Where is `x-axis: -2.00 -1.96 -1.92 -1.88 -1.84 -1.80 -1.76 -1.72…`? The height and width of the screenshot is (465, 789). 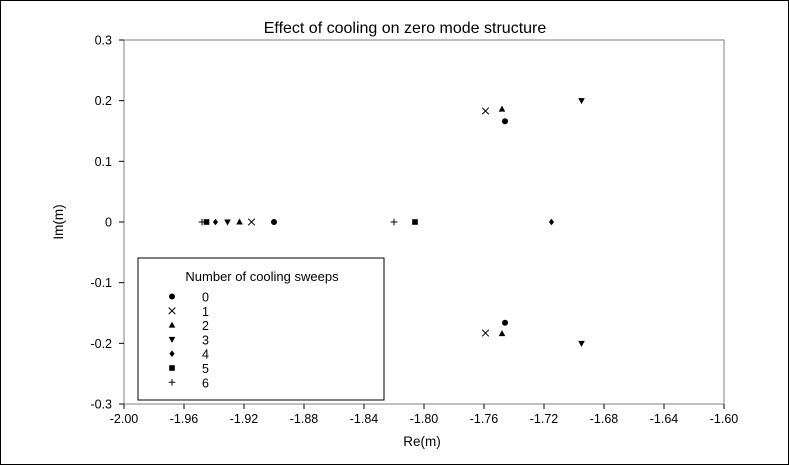 x-axis: -2.00 -1.96 -1.92 -1.88 -1.84 -1.80 -1.76 -1.72… is located at coordinates (424, 415).